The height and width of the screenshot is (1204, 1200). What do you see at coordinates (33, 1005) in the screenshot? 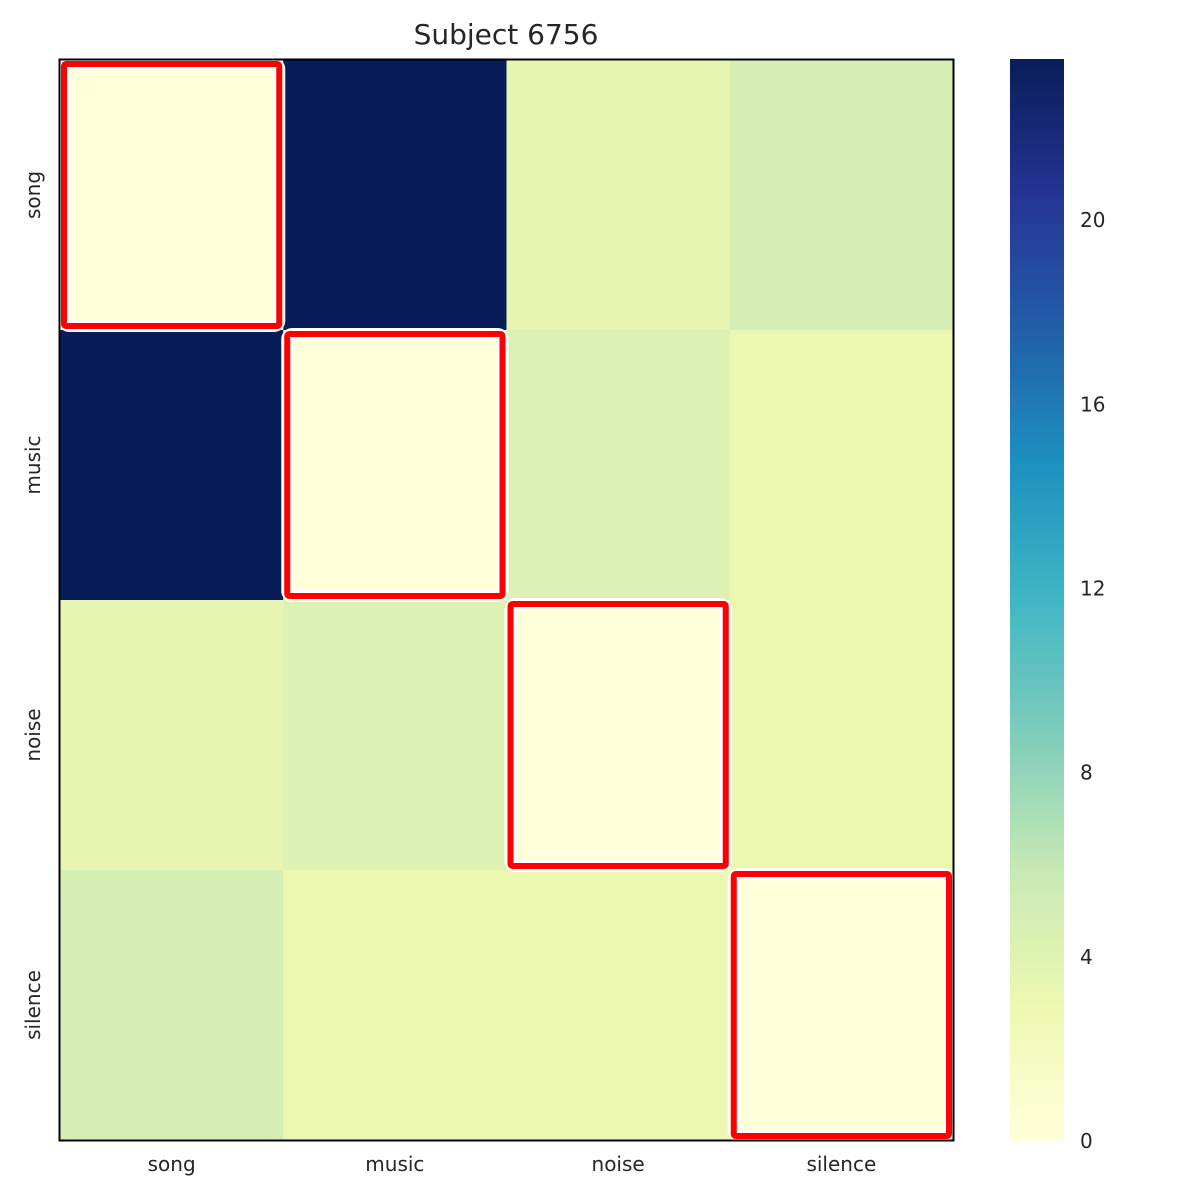
I see `y-tick-label-silence: silence` at bounding box center [33, 1005].